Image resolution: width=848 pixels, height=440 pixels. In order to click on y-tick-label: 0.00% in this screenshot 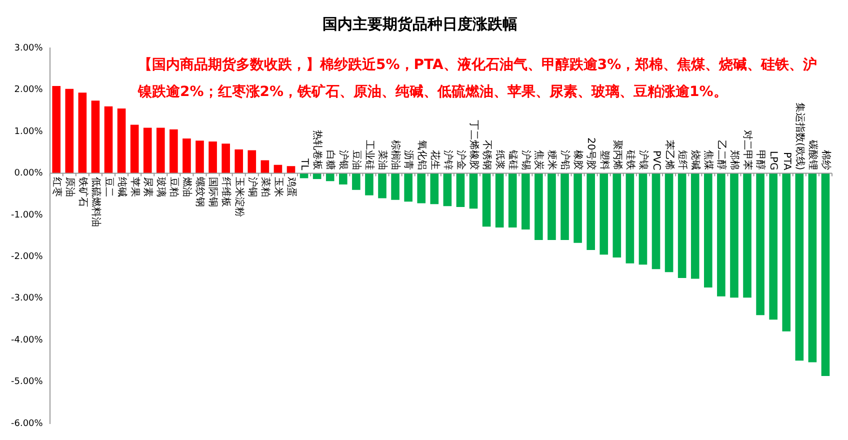, I will do `click(29, 173)`.